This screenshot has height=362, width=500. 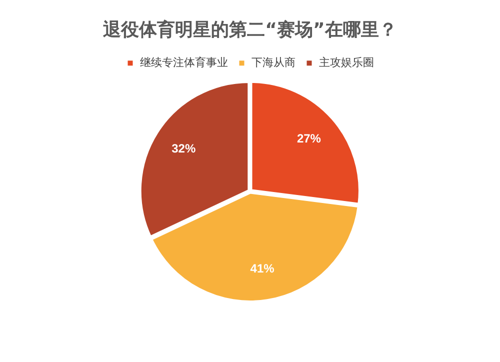 What do you see at coordinates (249, 29) in the screenshot?
I see `chart-title: 退役体育明星的第二“赛场”在哪里？` at bounding box center [249, 29].